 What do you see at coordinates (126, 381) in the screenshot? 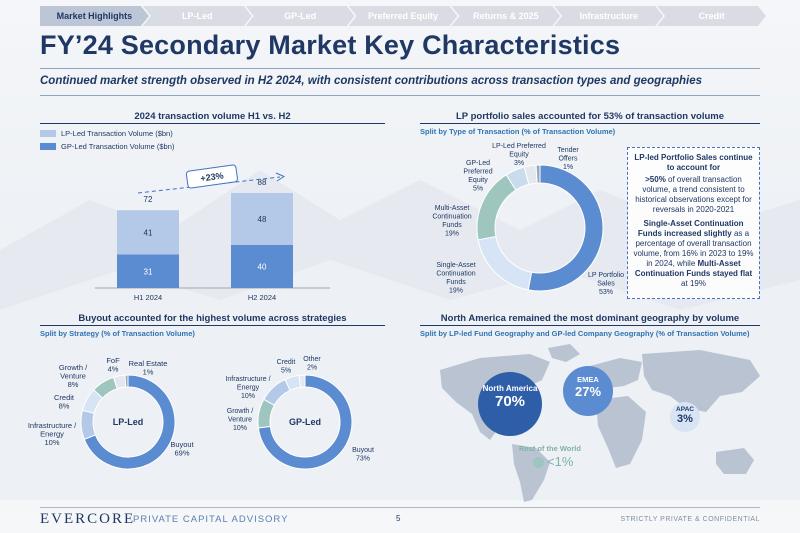
I see `lp-strategy-slice-real-estate` at bounding box center [126, 381].